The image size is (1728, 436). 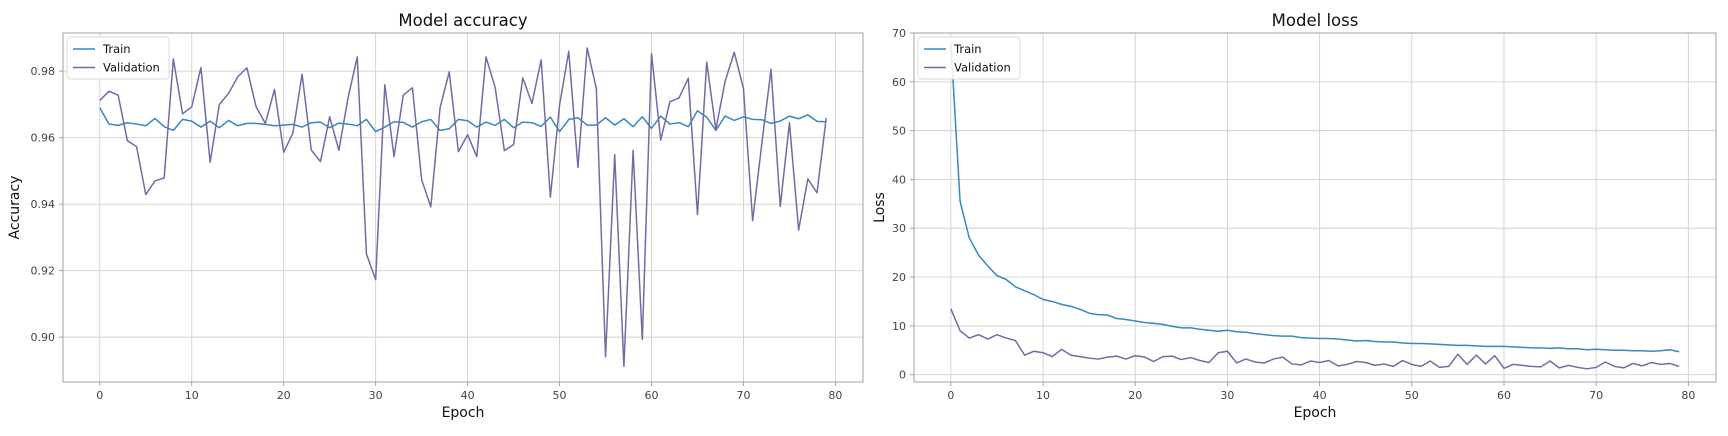 What do you see at coordinates (899, 131) in the screenshot?
I see `y-tick-label: 50` at bounding box center [899, 131].